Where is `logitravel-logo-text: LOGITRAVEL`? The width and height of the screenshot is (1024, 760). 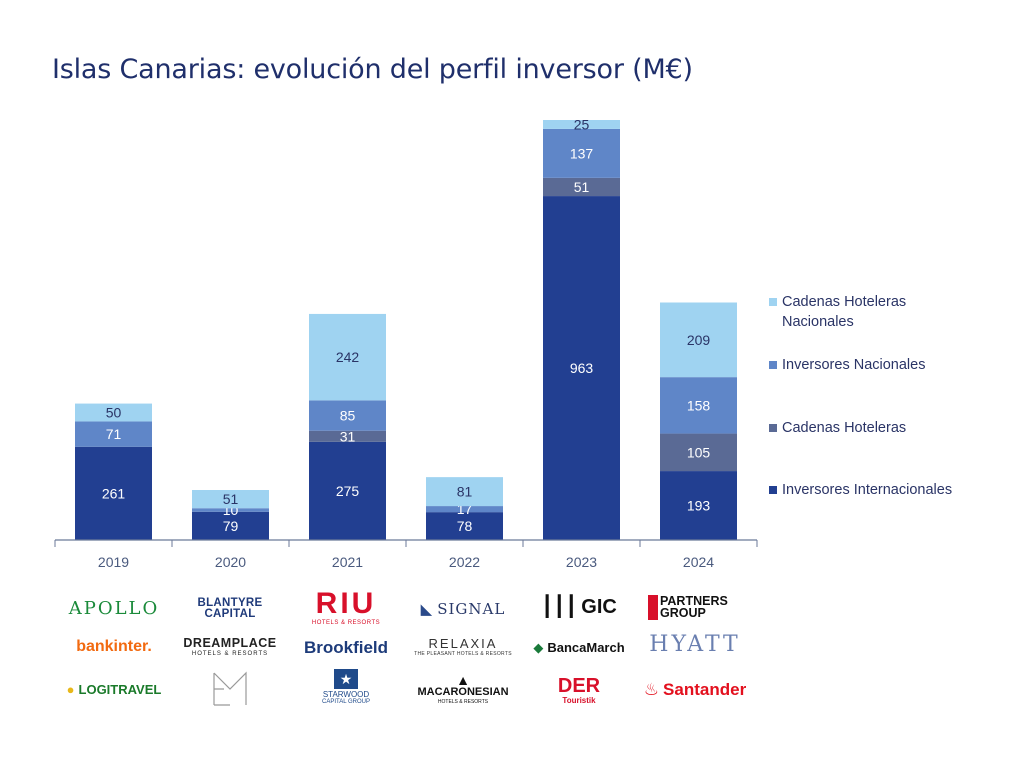
logitravel-logo-text: LOGITRAVEL is located at coordinates (120, 689).